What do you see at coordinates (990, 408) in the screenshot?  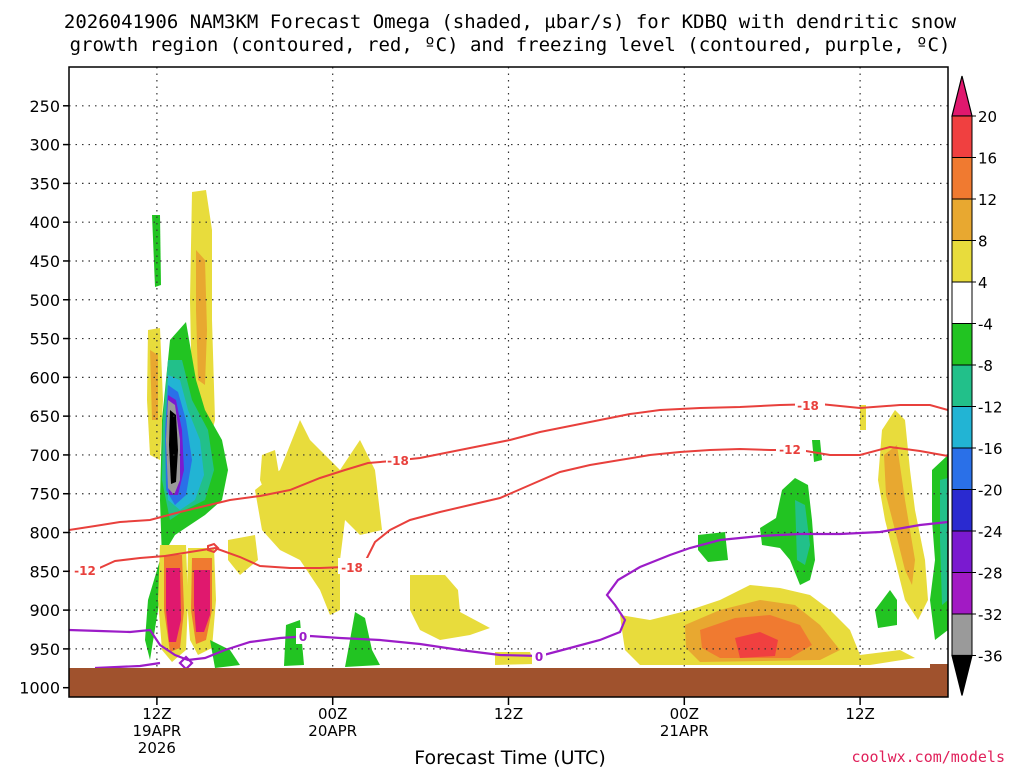 I see `colorbar-tick-label: -12` at bounding box center [990, 408].